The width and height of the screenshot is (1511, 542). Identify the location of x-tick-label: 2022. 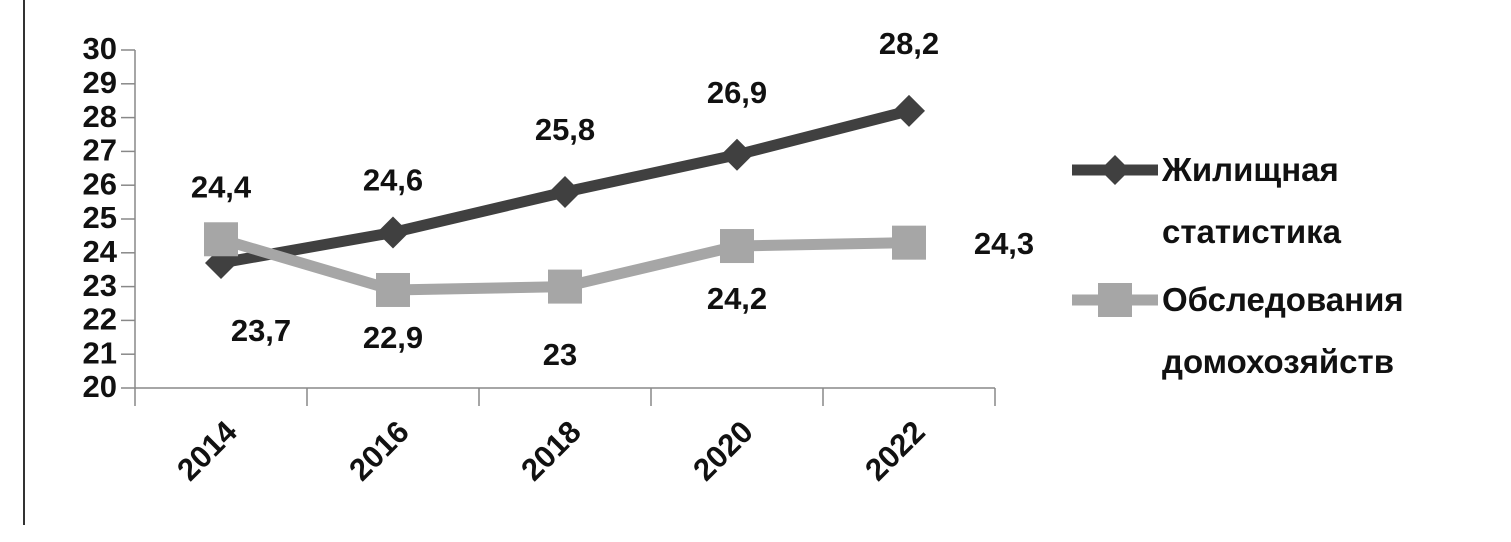
(895, 451).